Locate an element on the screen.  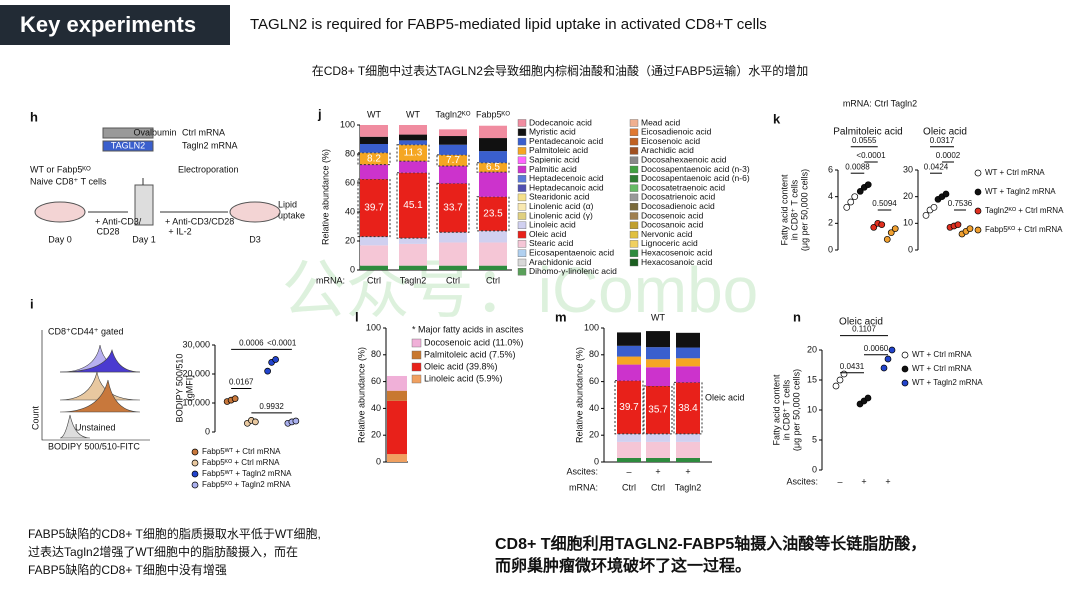
data-label: 35.7 is located at coordinates (658, 410).